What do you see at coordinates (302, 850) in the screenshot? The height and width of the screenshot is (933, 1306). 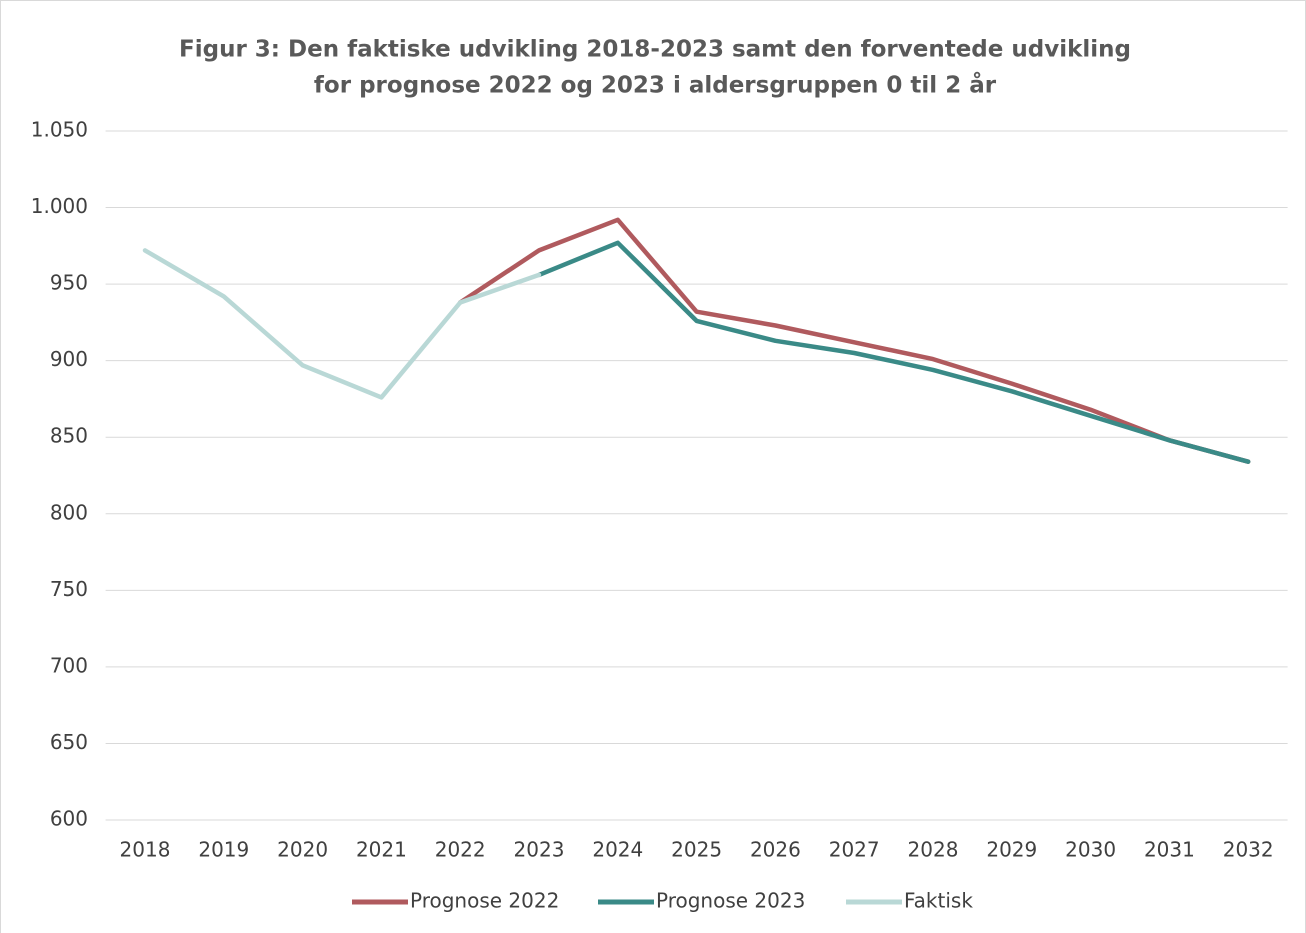 I see `x-tick-label: 2020` at bounding box center [302, 850].